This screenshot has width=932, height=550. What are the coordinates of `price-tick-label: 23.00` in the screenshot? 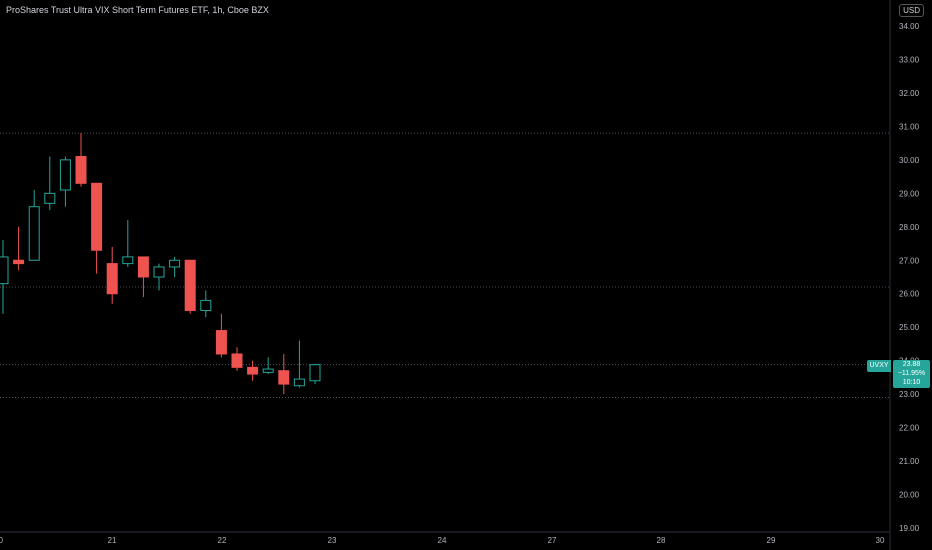 It's located at (909, 394).